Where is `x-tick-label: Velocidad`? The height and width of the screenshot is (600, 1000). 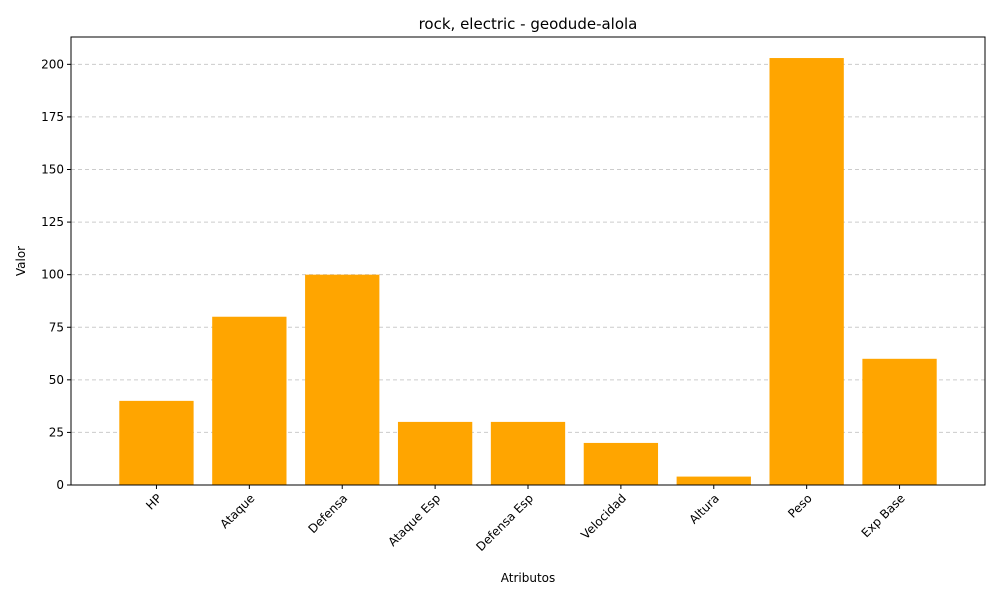 x-tick-label: Velocidad is located at coordinates (603, 516).